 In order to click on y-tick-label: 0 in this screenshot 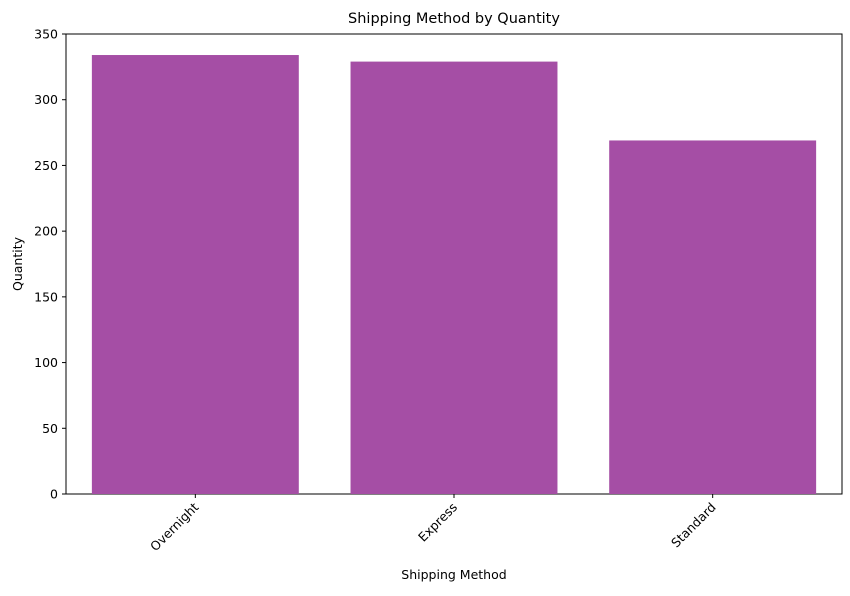, I will do `click(54, 494)`.